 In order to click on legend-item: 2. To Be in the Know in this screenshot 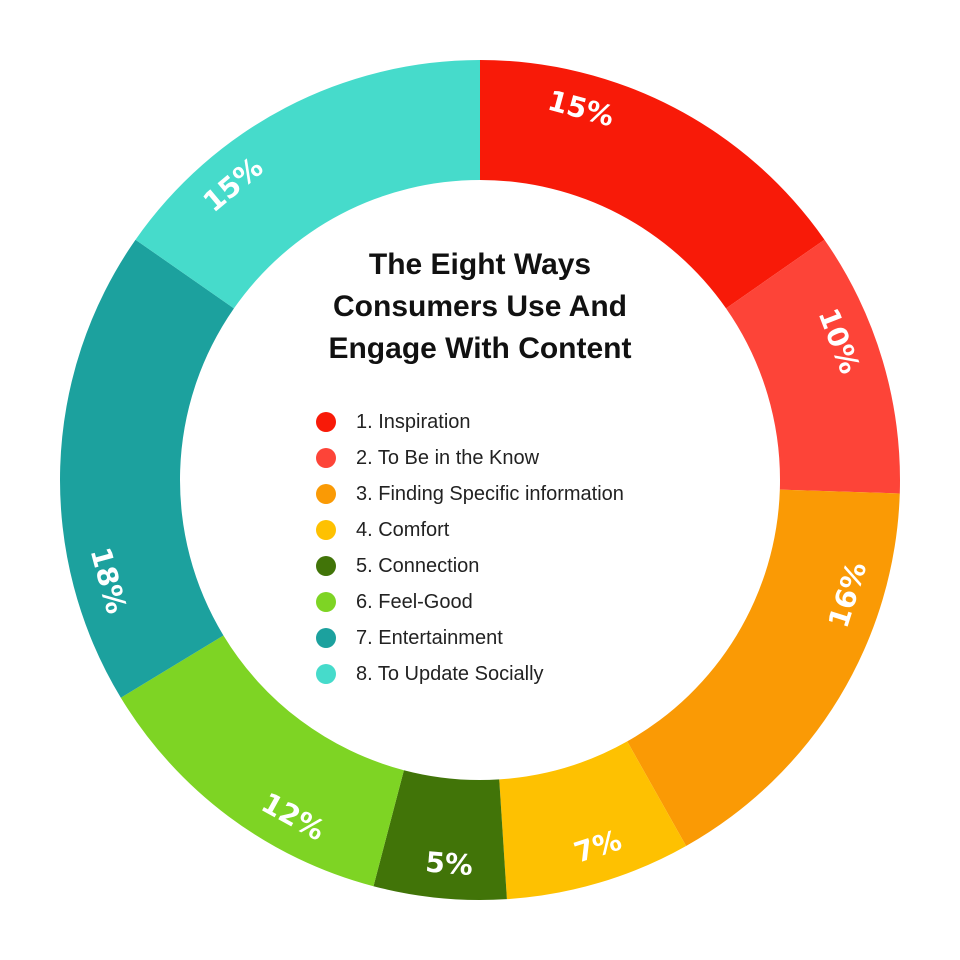, I will do `click(470, 458)`.